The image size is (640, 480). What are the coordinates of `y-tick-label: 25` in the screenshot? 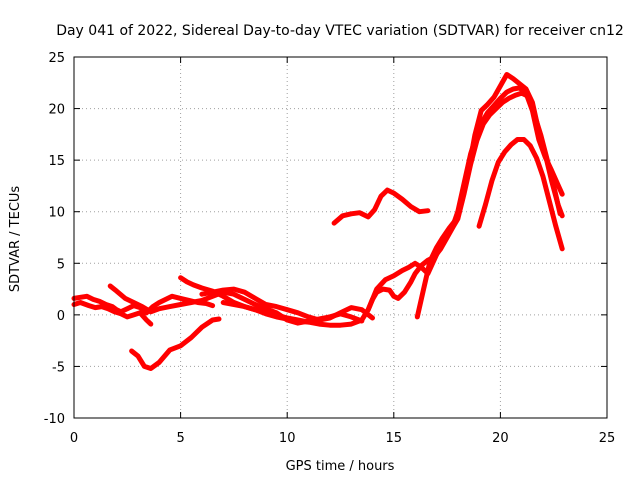 It's located at (56, 58).